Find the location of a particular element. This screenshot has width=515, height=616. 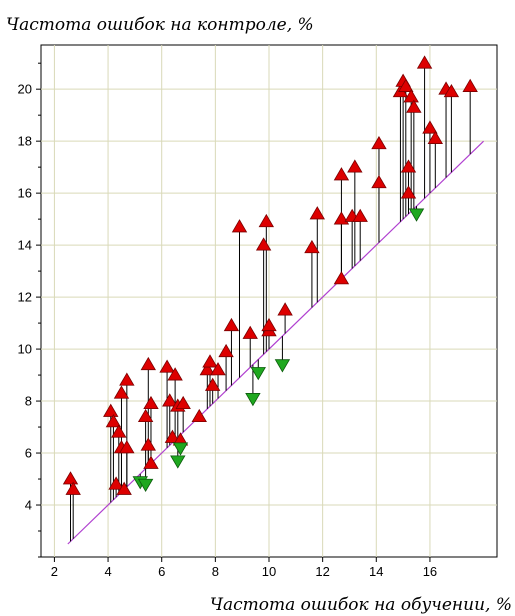

y-axis-ticks: 4 6 8 10 12 14 16 18 20 is located at coordinates (29, 310).